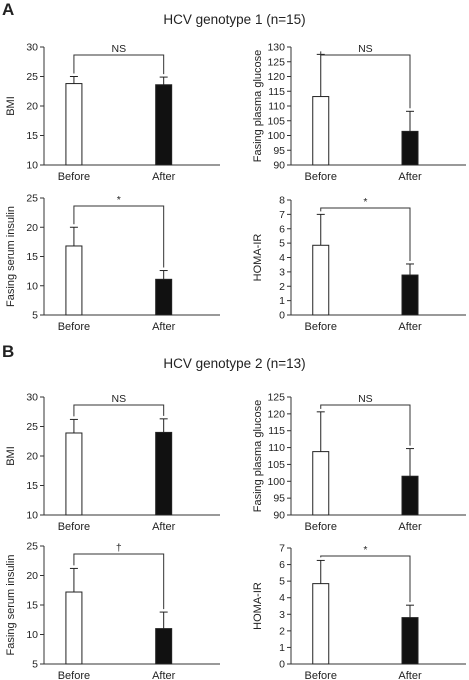 The image size is (469, 680). What do you see at coordinates (282, 201) in the screenshot?
I see `y-tick-label: 8` at bounding box center [282, 201].